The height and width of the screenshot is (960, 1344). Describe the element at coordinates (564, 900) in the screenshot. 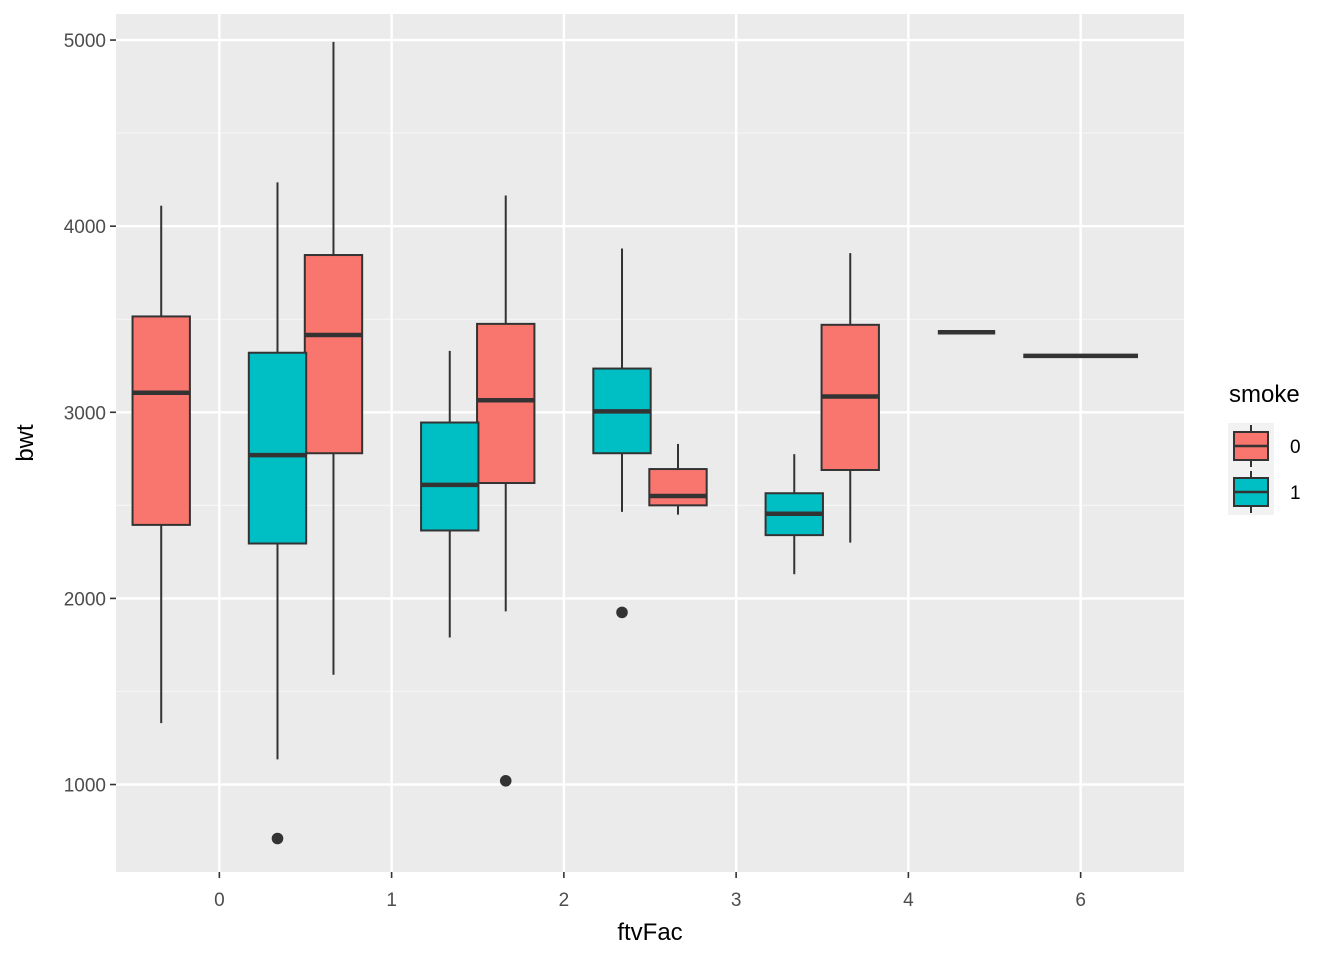

I see `x-tick-label: 2` at that location.